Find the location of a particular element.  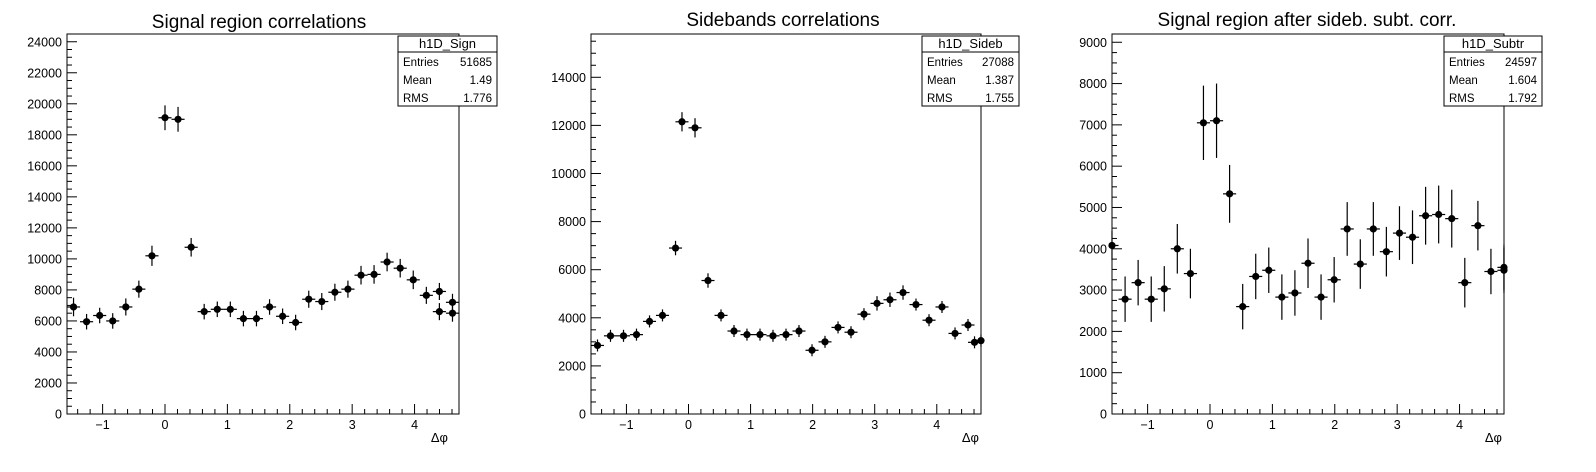

y-tick-label: 9000 is located at coordinates (1093, 43).